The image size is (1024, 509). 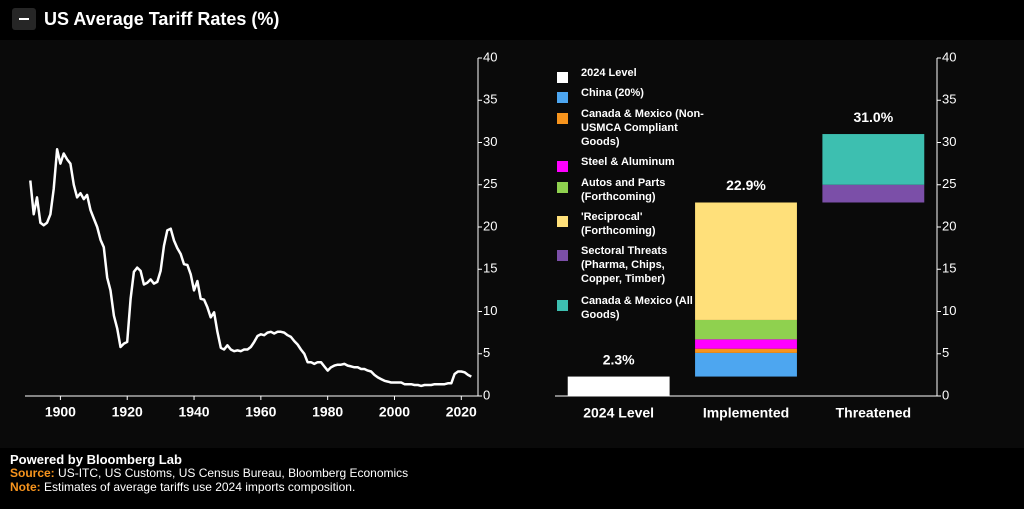 What do you see at coordinates (873, 117) in the screenshot?
I see `total-label: 31.0%` at bounding box center [873, 117].